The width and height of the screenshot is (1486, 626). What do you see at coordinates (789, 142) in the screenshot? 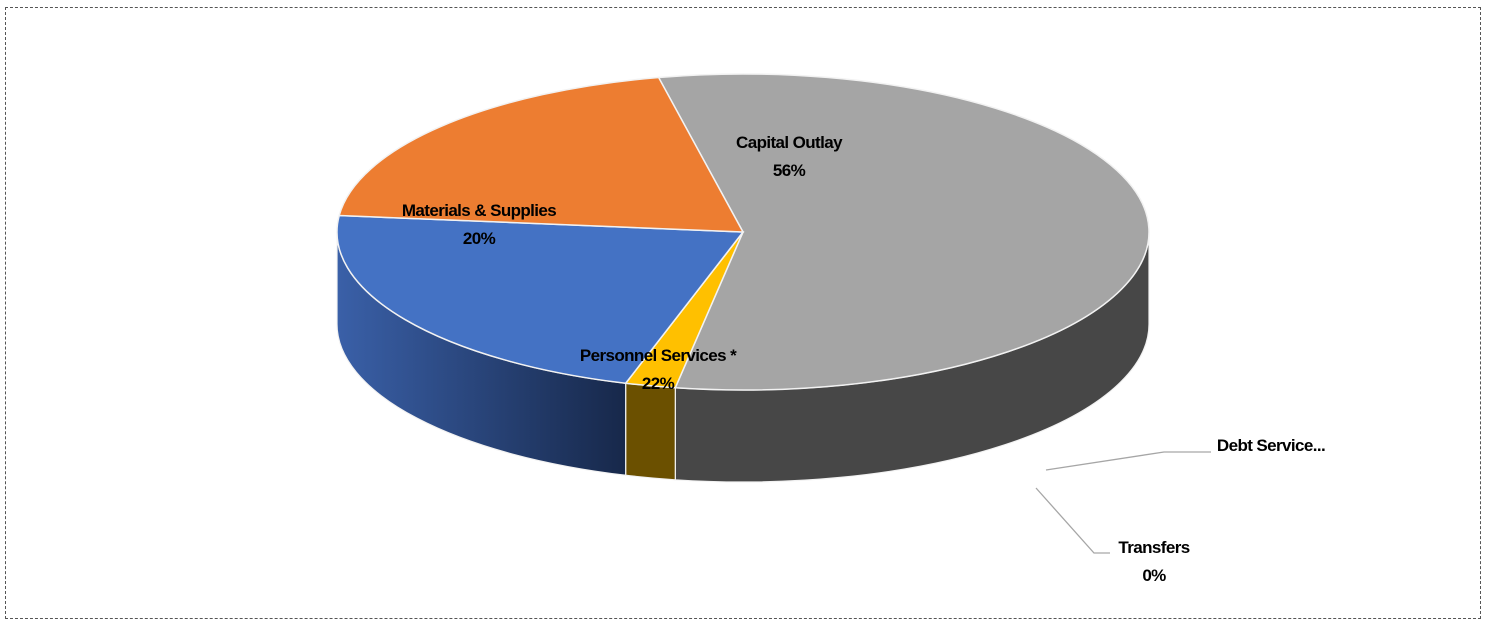
I see `data-label-capital-outlay: Capital Outlay` at bounding box center [789, 142].